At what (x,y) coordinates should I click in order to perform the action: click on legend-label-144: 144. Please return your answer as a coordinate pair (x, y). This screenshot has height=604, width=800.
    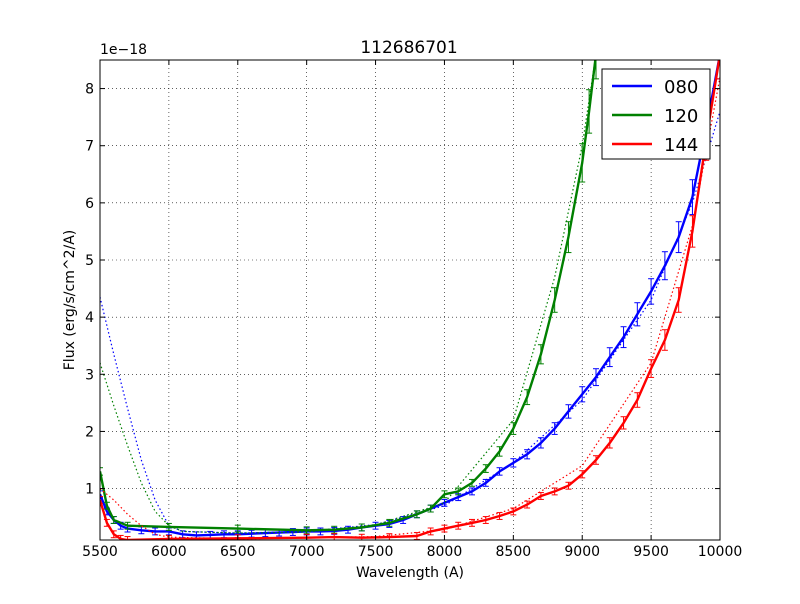
    Looking at the image, I should click on (681, 145).